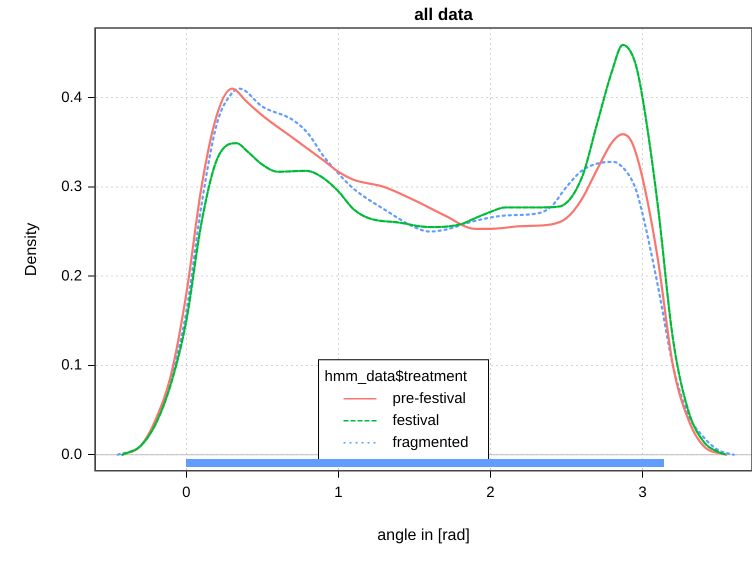  Describe the element at coordinates (186, 492) in the screenshot. I see `x-tick-label: 0` at that location.